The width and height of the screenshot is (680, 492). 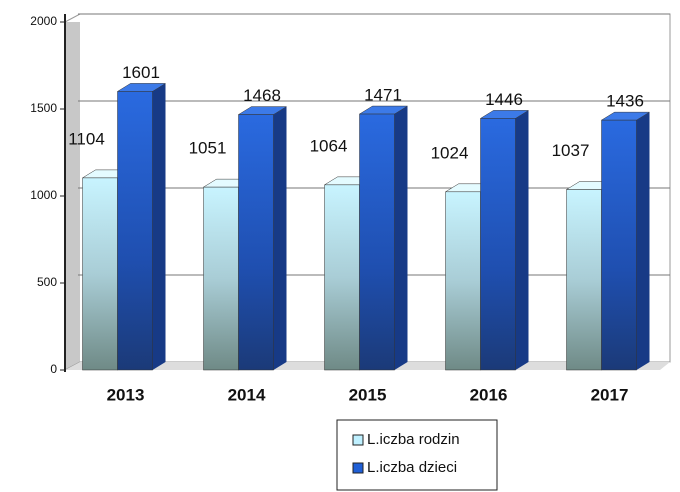 What do you see at coordinates (47, 282) in the screenshot?
I see `y-tick-label: 500` at bounding box center [47, 282].